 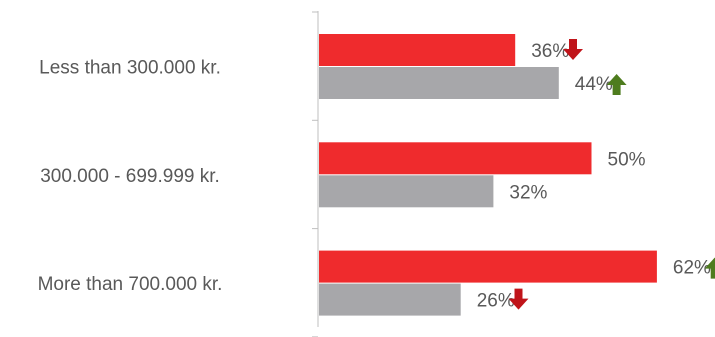 I want to click on data-label: 62%, so click(x=692, y=268).